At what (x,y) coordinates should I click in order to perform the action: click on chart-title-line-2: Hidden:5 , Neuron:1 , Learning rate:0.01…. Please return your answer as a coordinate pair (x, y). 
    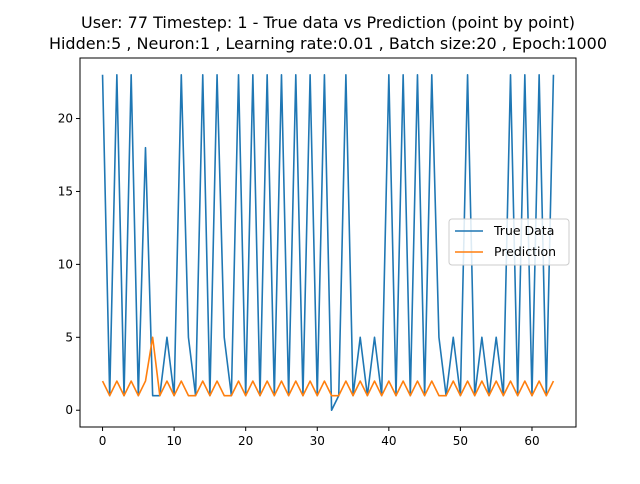
    Looking at the image, I should click on (328, 43).